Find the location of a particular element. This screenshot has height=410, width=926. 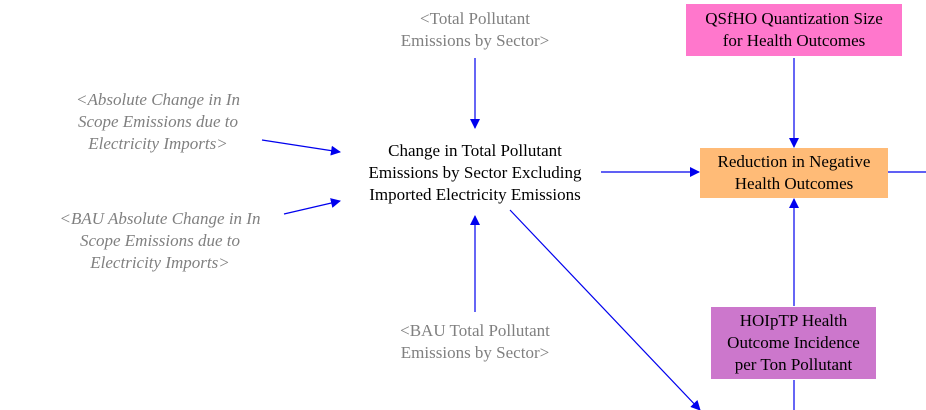

arrow-bau-abs-change-to-change is located at coordinates (312, 206).